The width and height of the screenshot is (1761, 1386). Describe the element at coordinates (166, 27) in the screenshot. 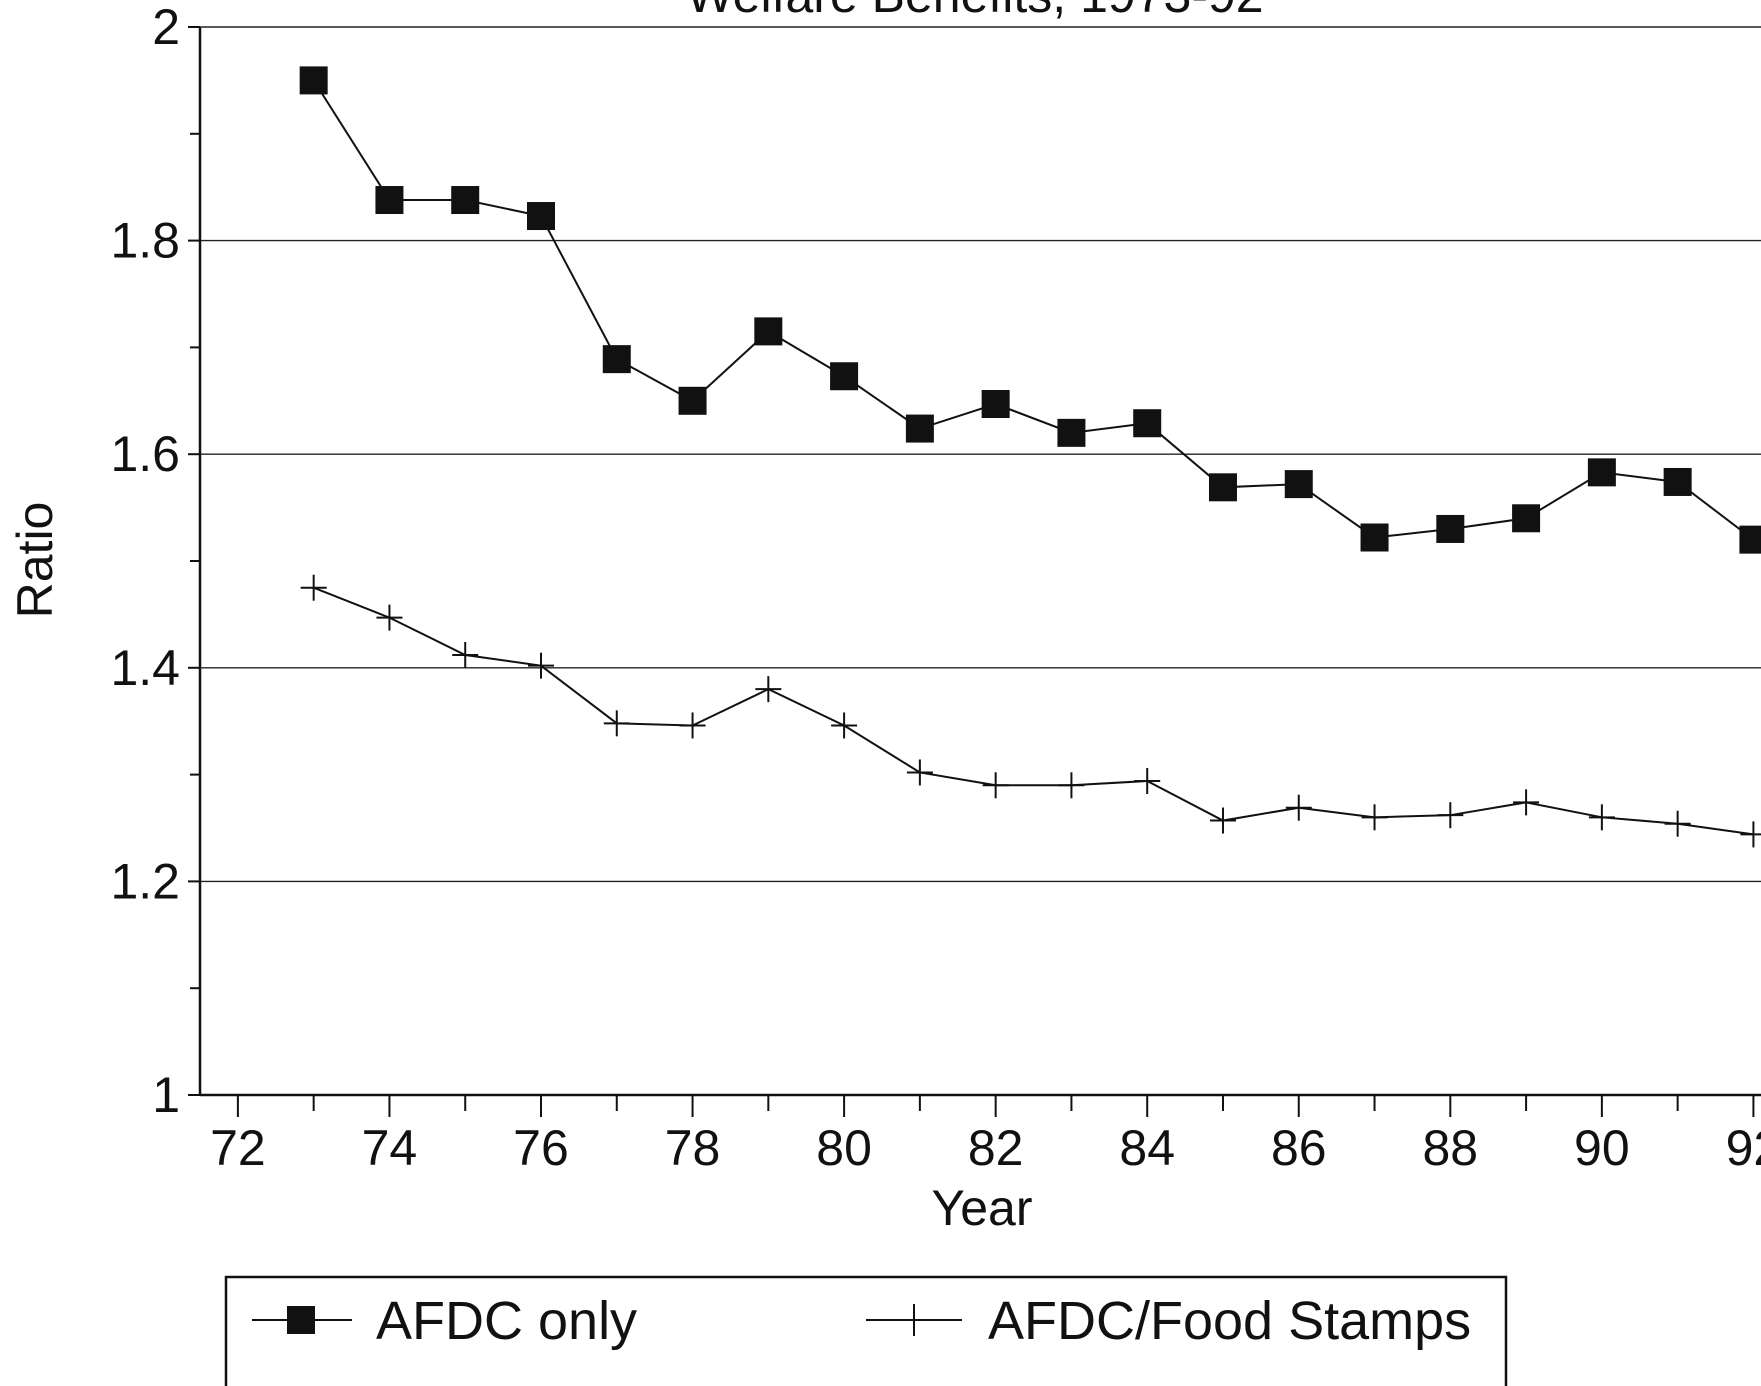

I see `y-tick-label: 2` at that location.